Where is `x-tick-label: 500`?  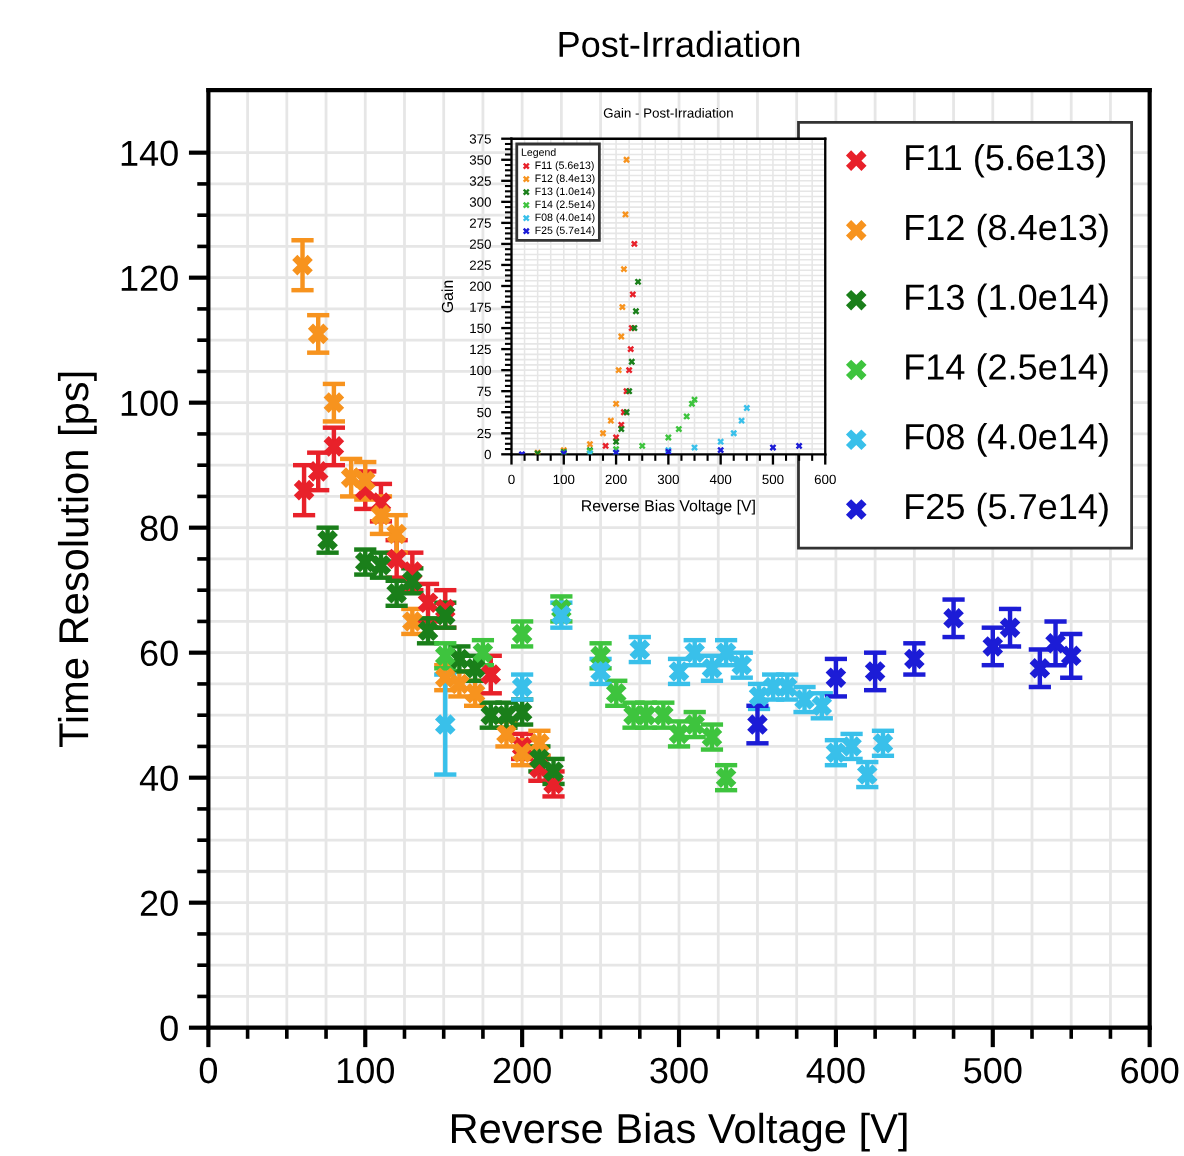 x-tick-label: 500 is located at coordinates (993, 1070).